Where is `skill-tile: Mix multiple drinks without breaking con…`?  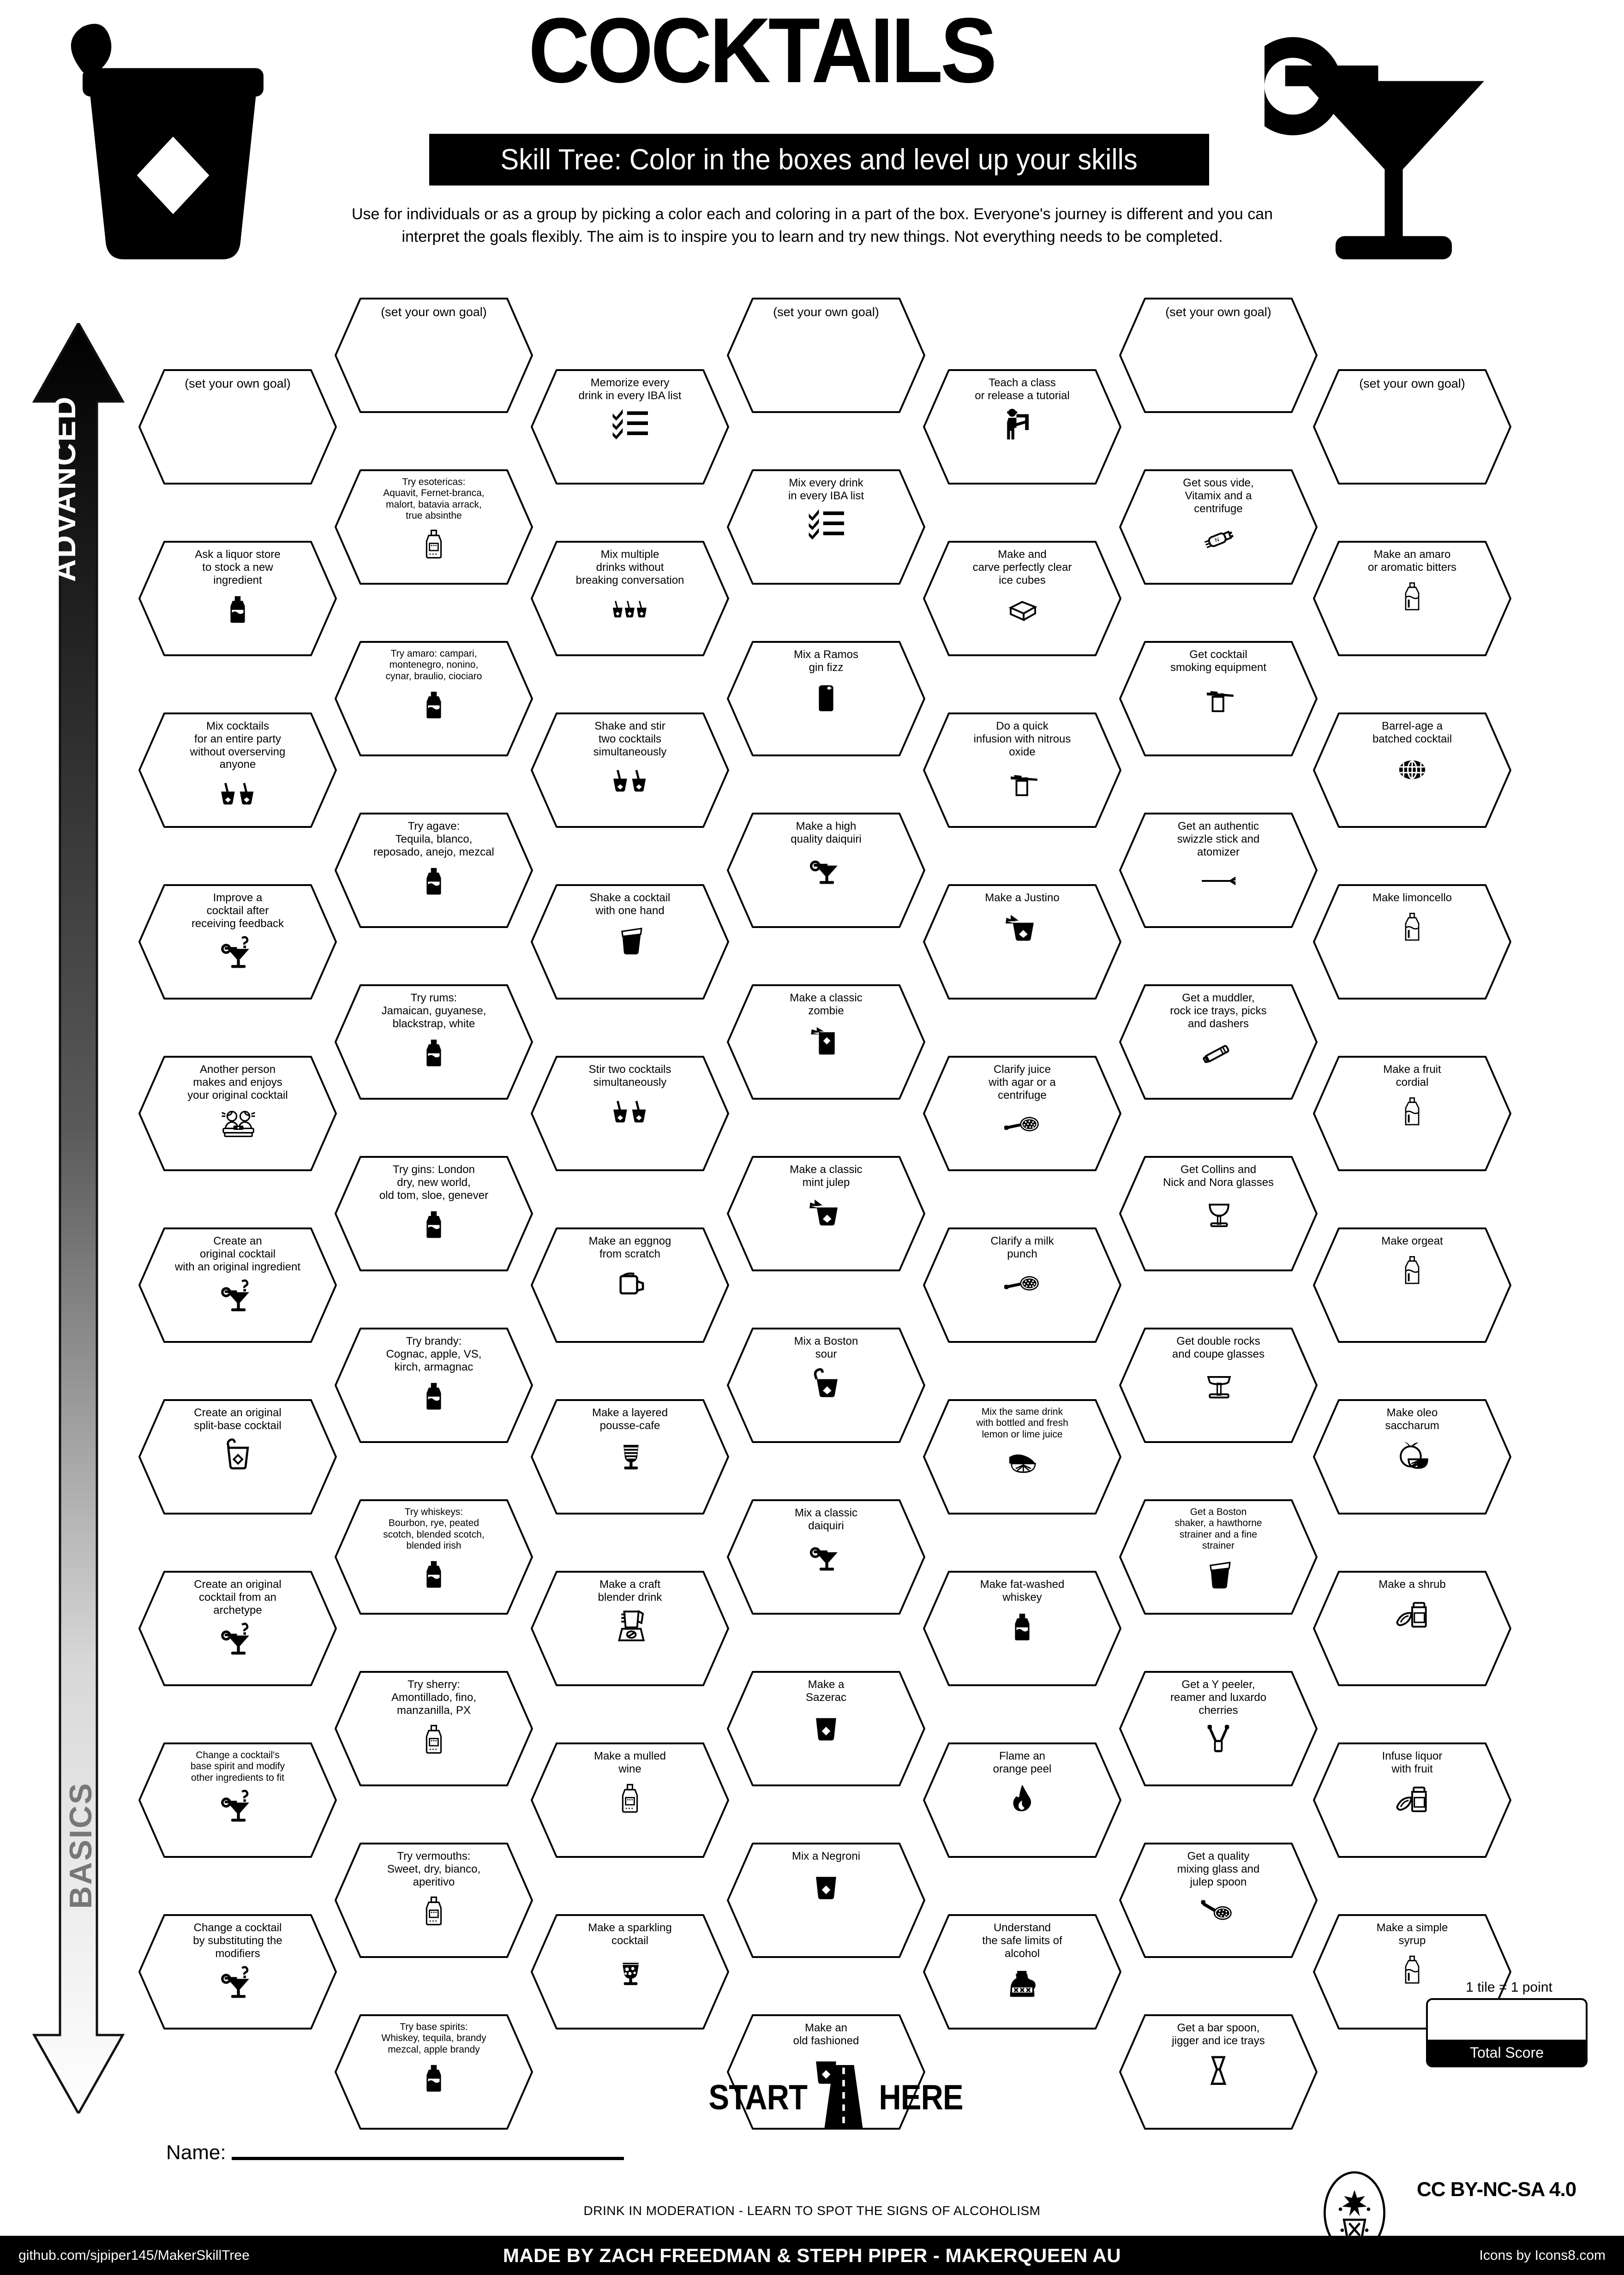 skill-tile: Mix multiple drinks without breaking con… is located at coordinates (630, 598).